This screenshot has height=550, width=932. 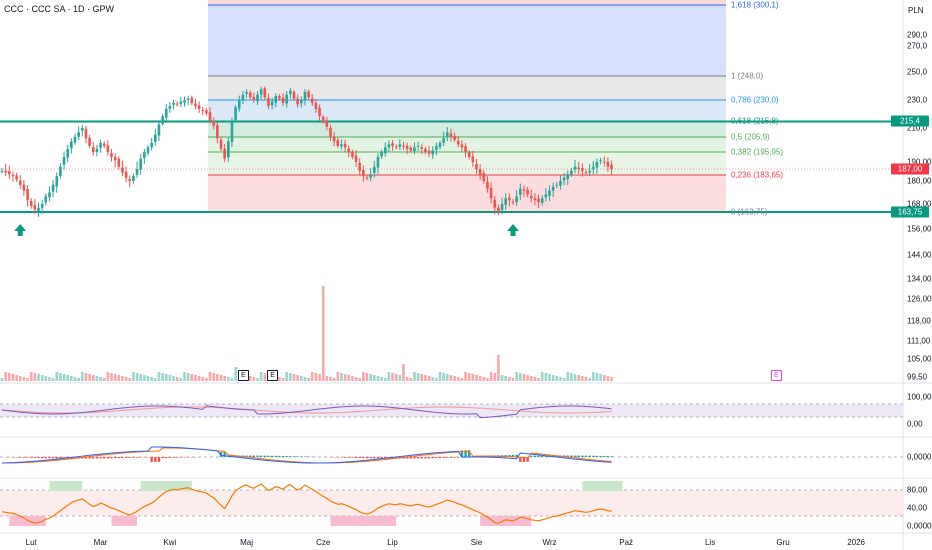 What do you see at coordinates (917, 128) in the screenshot?
I see `price-tick-label: 210,0` at bounding box center [917, 128].